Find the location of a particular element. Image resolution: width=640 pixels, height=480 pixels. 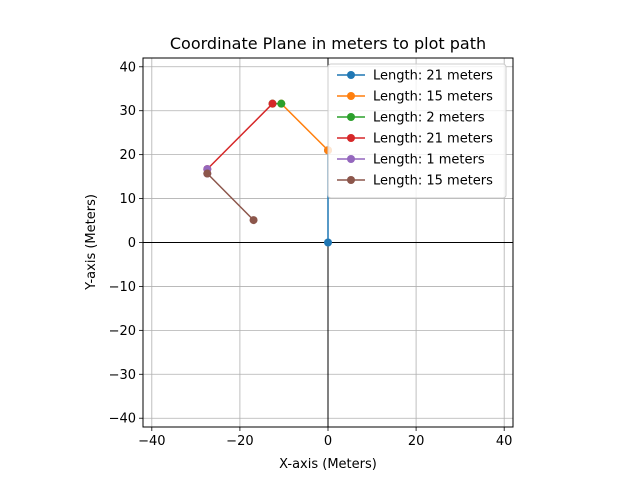

y-tick-label: 40 is located at coordinates (127, 67).